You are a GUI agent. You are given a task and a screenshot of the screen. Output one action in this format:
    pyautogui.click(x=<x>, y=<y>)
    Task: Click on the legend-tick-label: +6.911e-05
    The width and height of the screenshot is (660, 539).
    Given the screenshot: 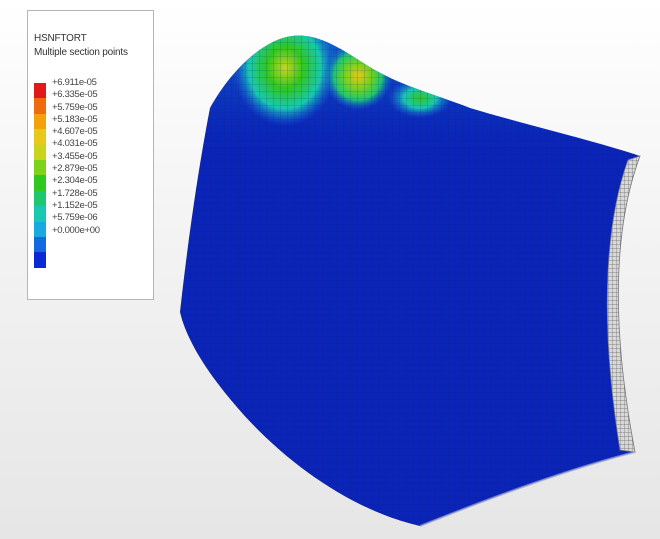 What is the action you would take?
    pyautogui.click(x=74, y=82)
    